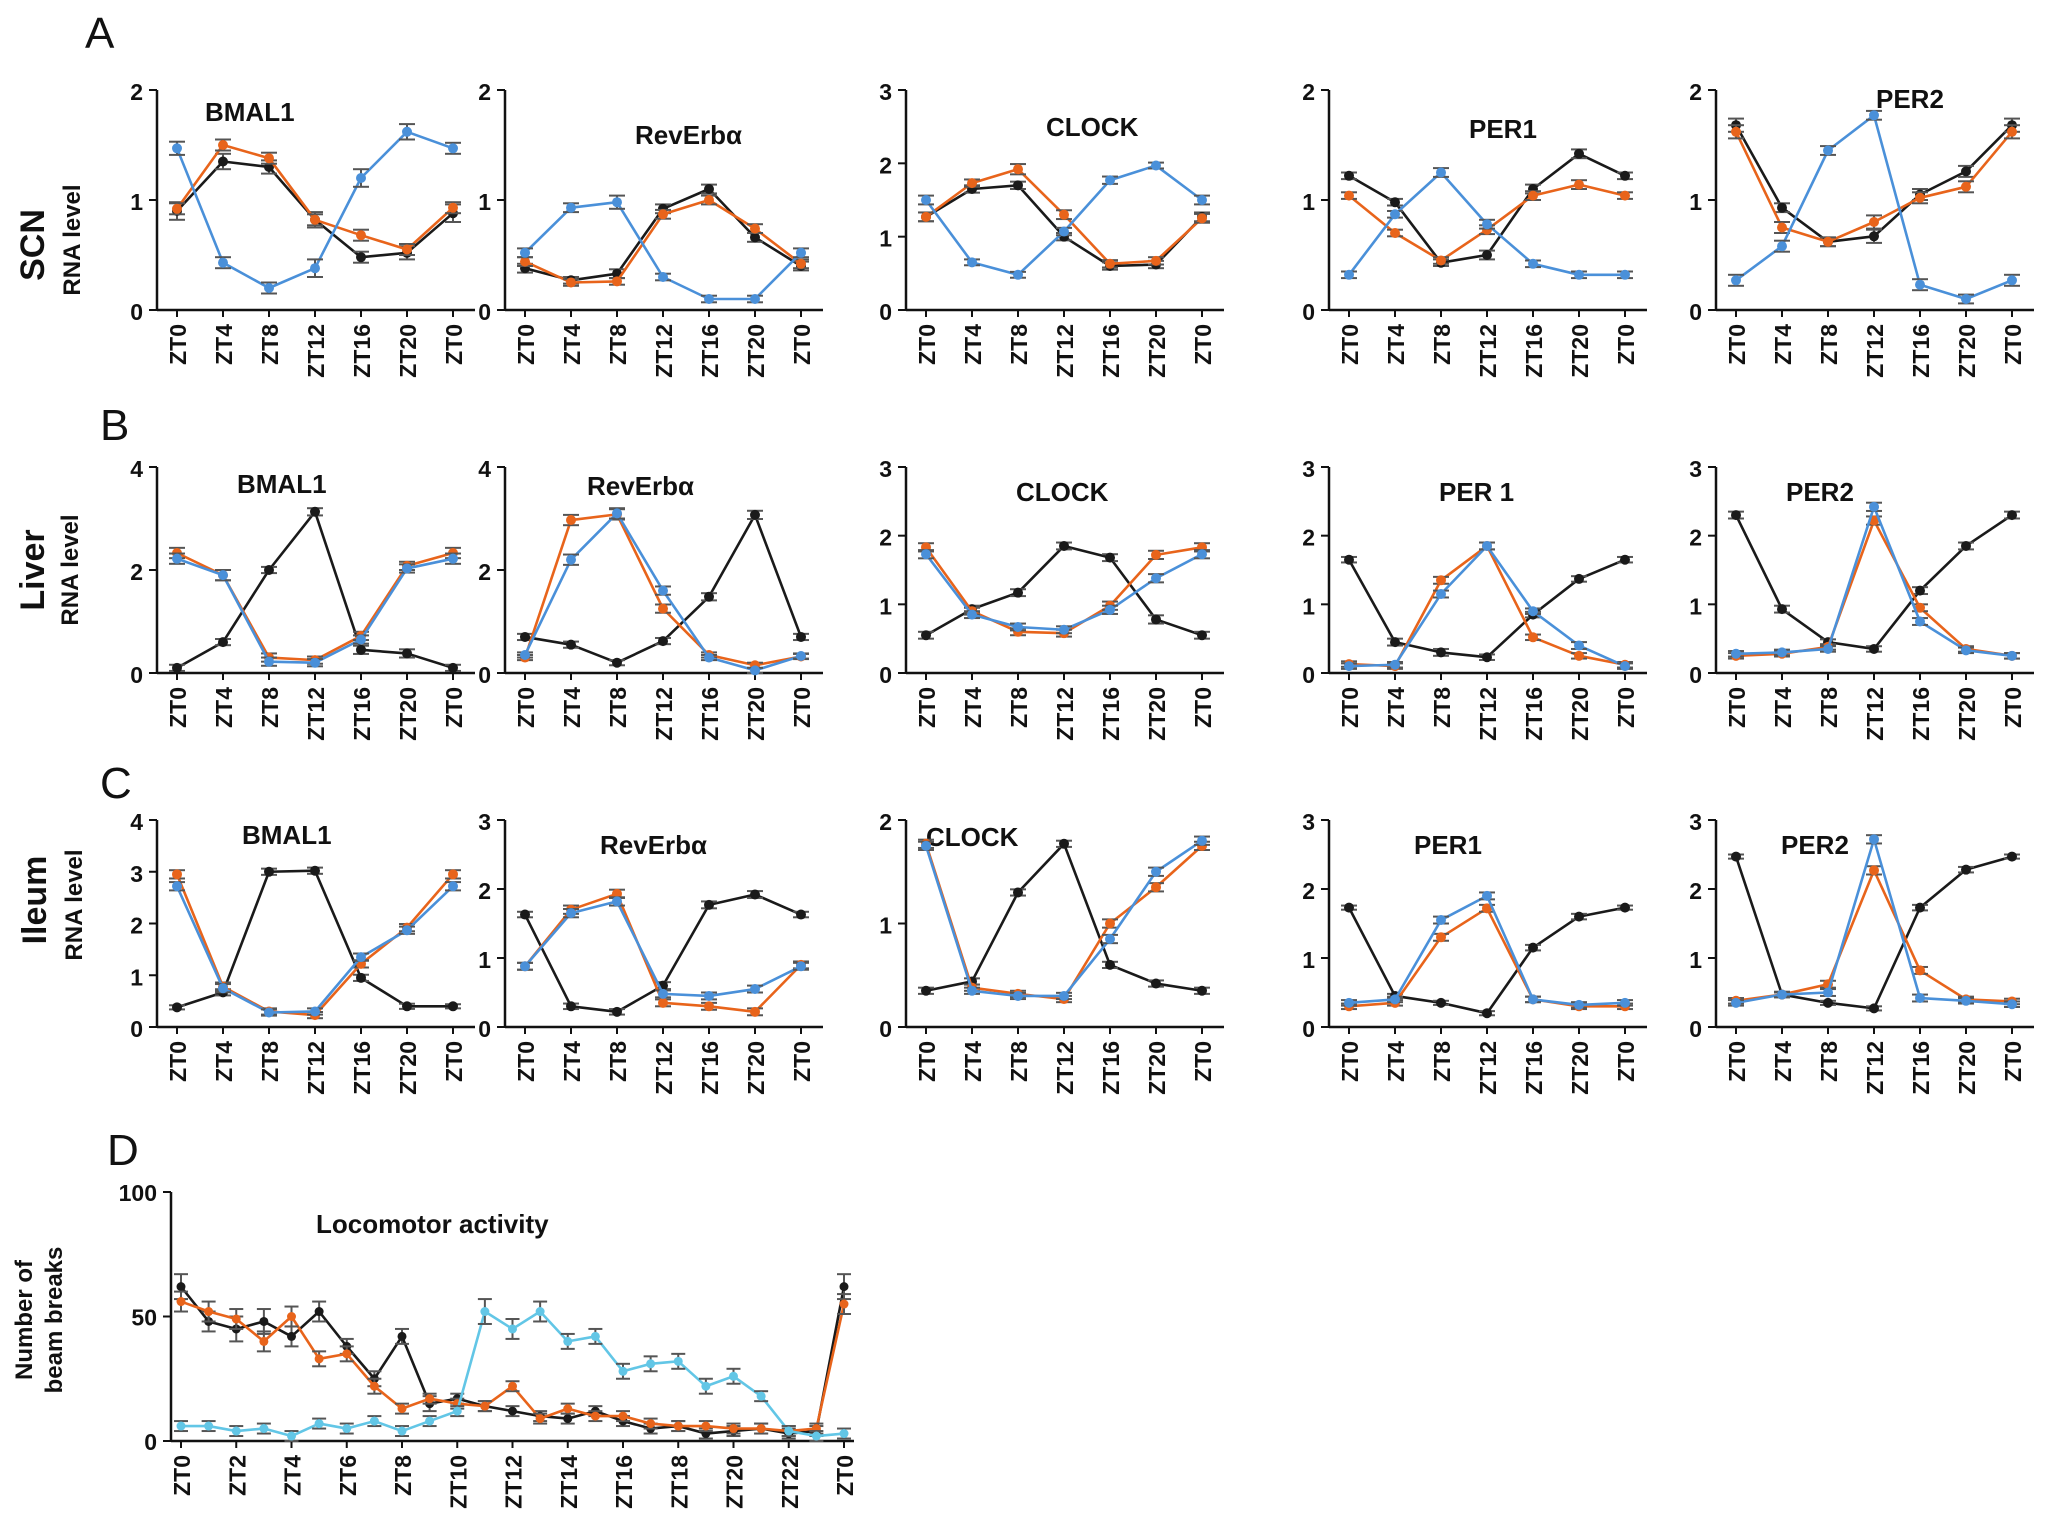  What do you see at coordinates (33, 245) in the screenshot?
I see `row-label-scn: SCN` at bounding box center [33, 245].